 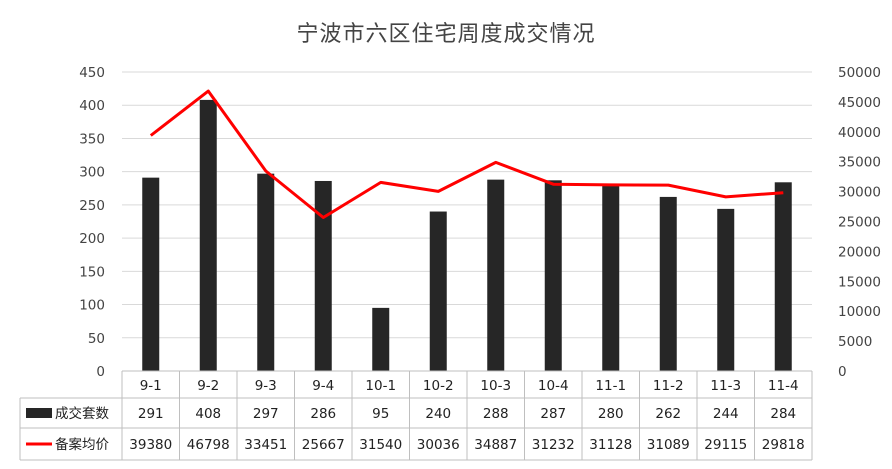 What do you see at coordinates (610, 445) in the screenshot?
I see `table-cell: 31128` at bounding box center [610, 445].